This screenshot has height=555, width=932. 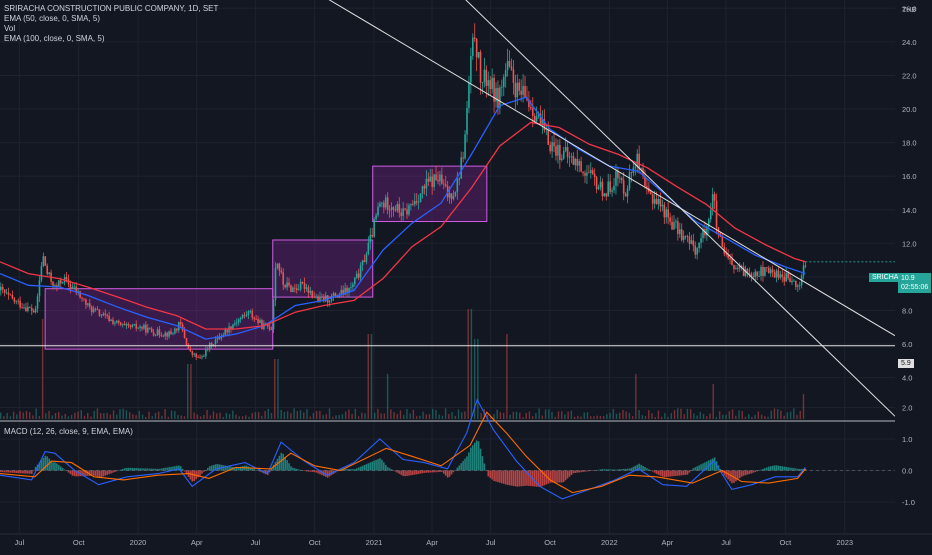 I want to click on x-tick-label: Oct, so click(x=79, y=542).